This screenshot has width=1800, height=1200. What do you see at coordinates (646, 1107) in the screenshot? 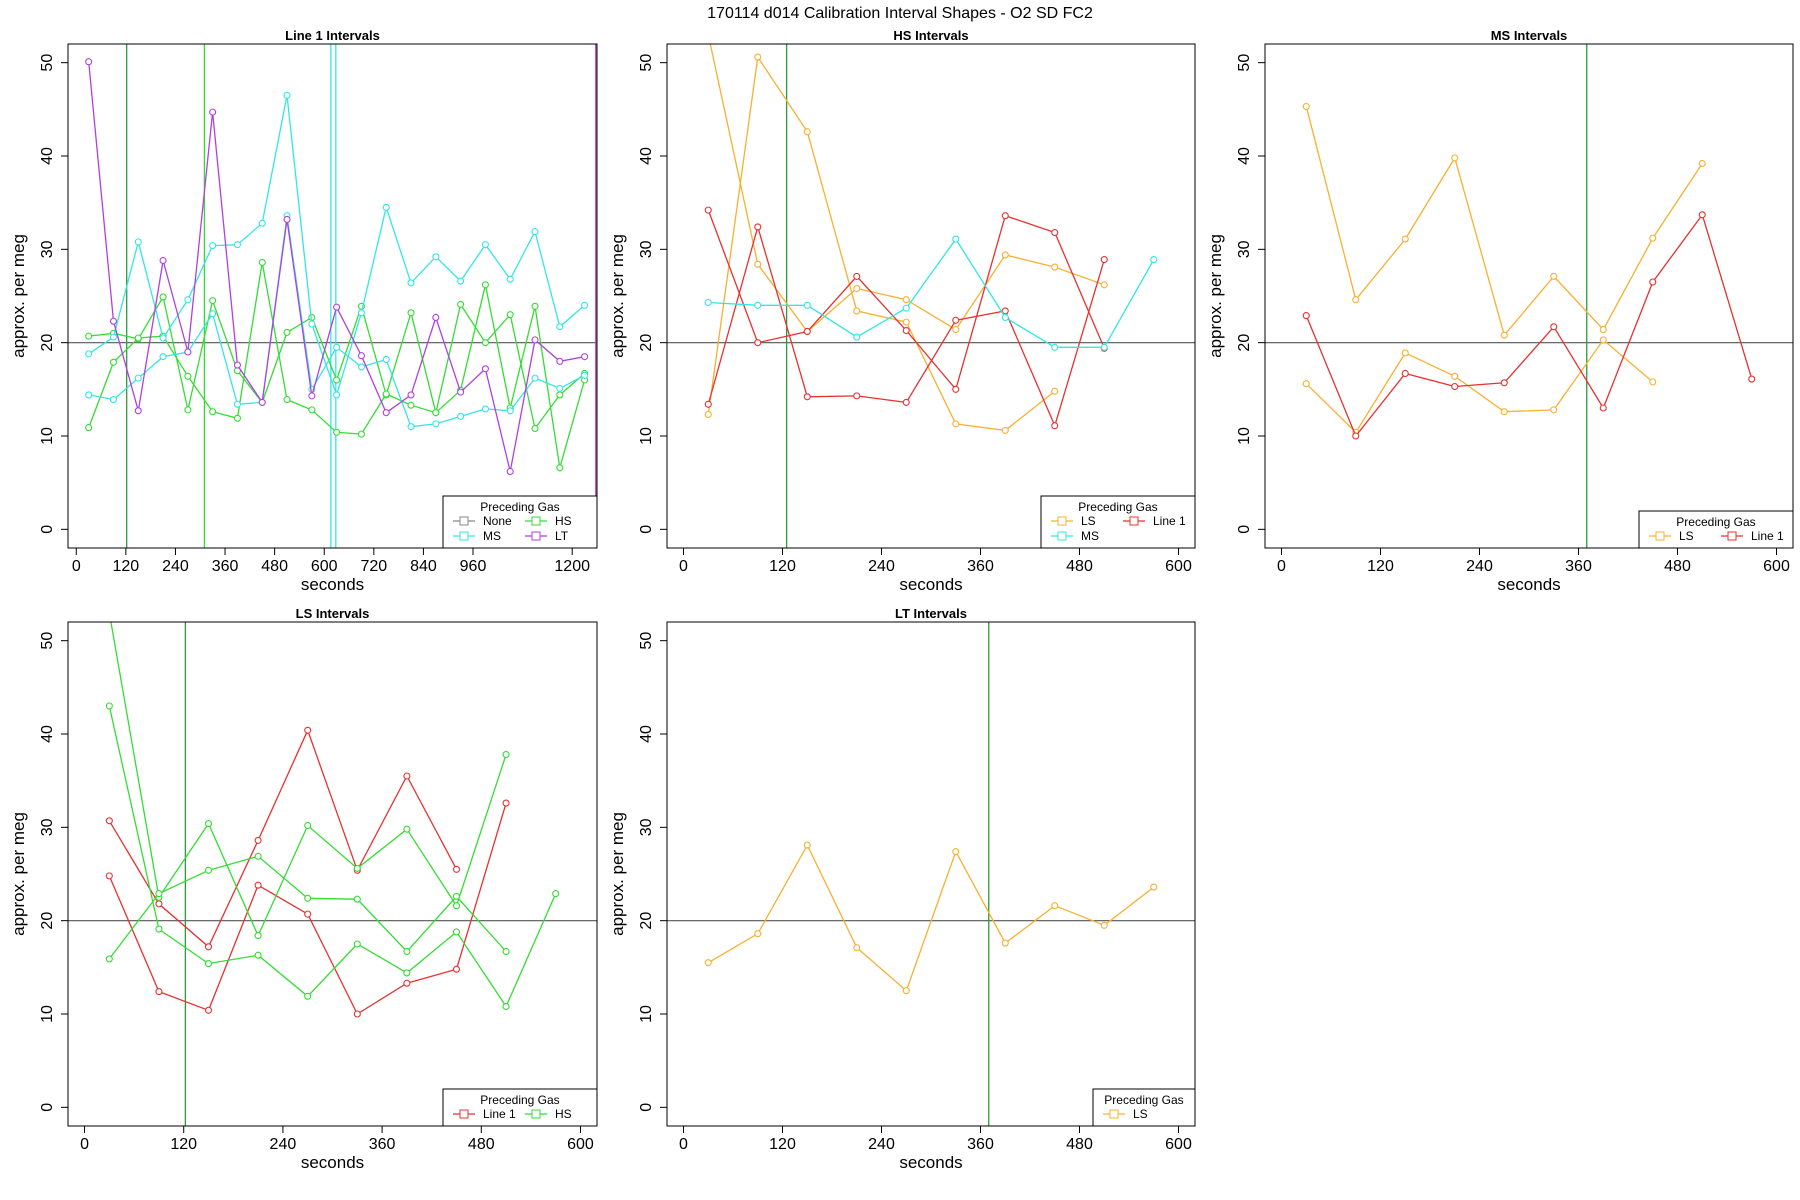
I see `y-tick-label: 0` at bounding box center [646, 1107].